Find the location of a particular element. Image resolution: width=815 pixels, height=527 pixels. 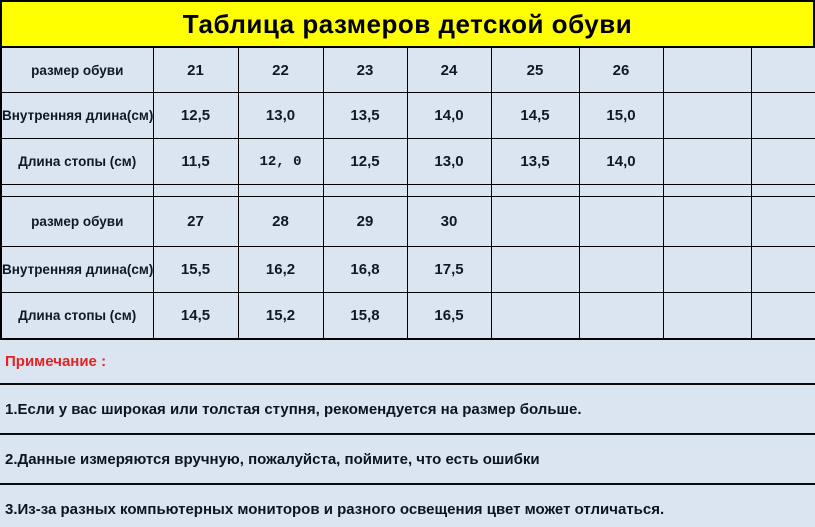

page-title: Таблица размеров детской обуви is located at coordinates (407, 23).